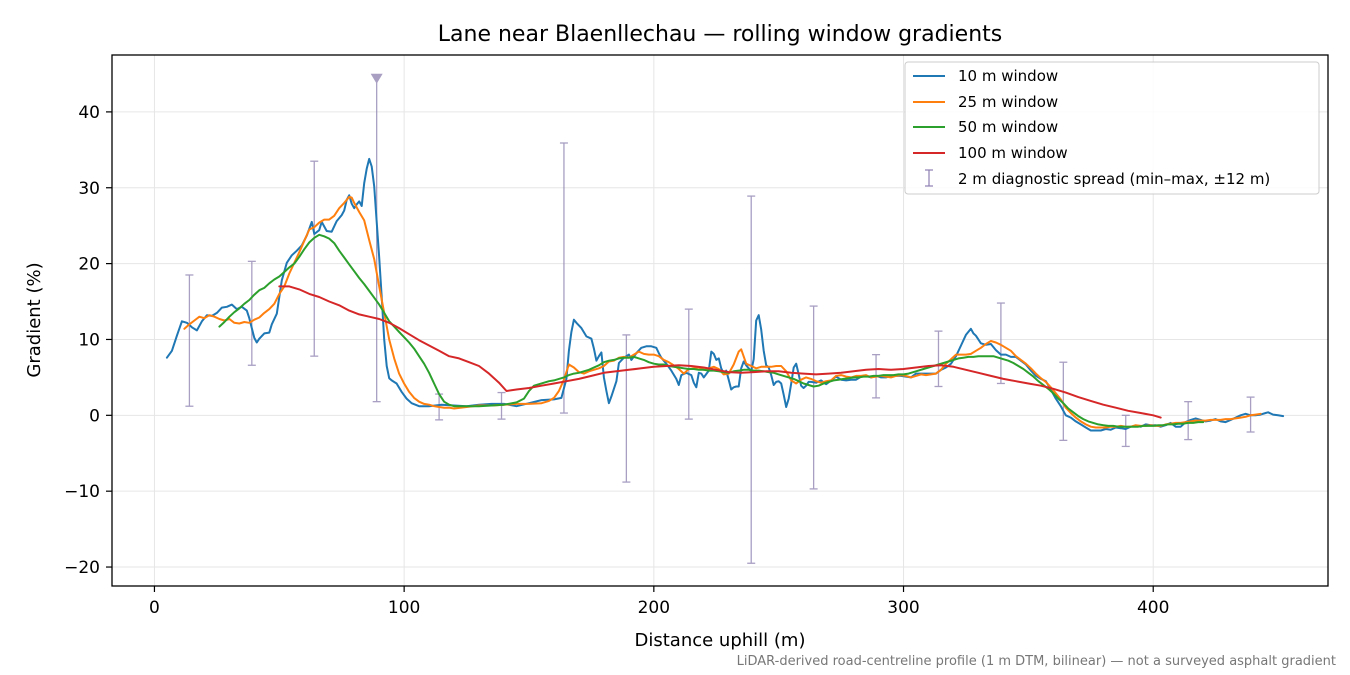  Describe the element at coordinates (929, 178) in the screenshot. I see `legend-swatch-spread` at that location.